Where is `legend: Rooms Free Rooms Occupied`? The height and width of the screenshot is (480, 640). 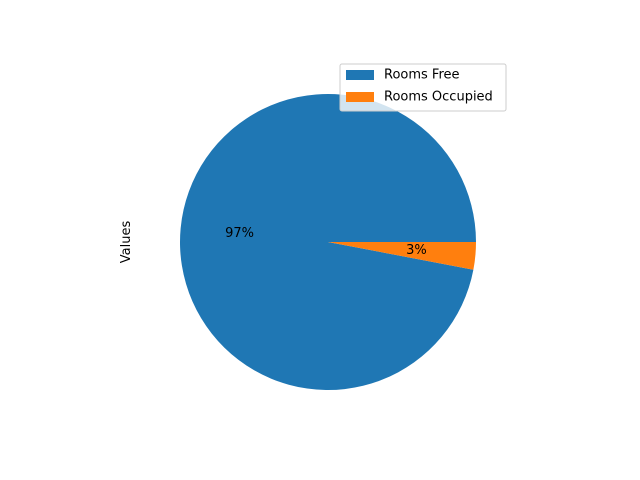 legend: Rooms Free Rooms Occupied is located at coordinates (423, 87).